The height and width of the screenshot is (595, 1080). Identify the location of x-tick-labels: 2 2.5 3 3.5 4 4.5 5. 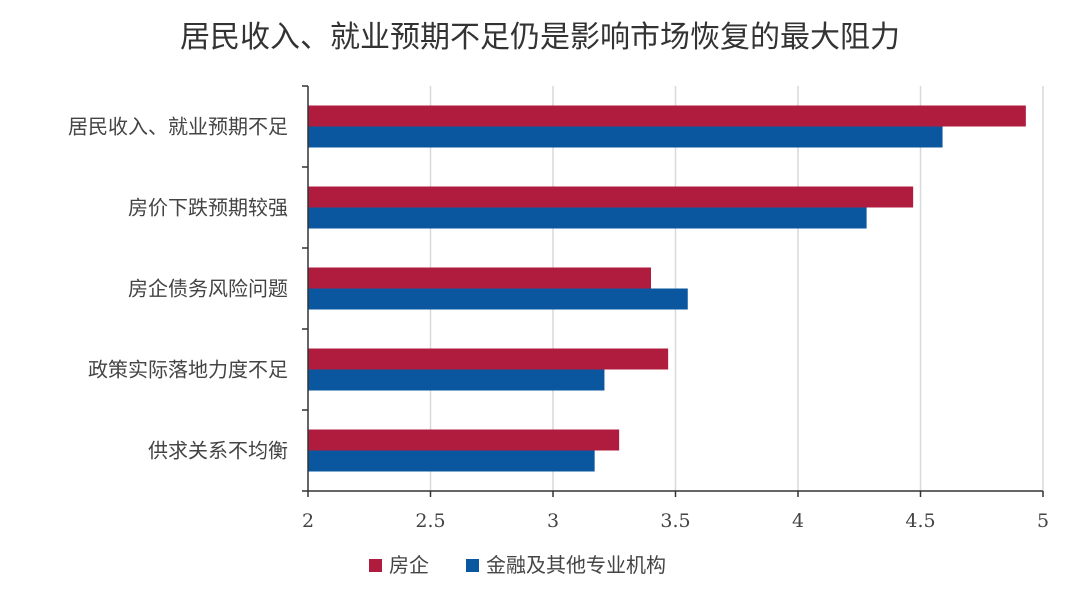
(675, 521).